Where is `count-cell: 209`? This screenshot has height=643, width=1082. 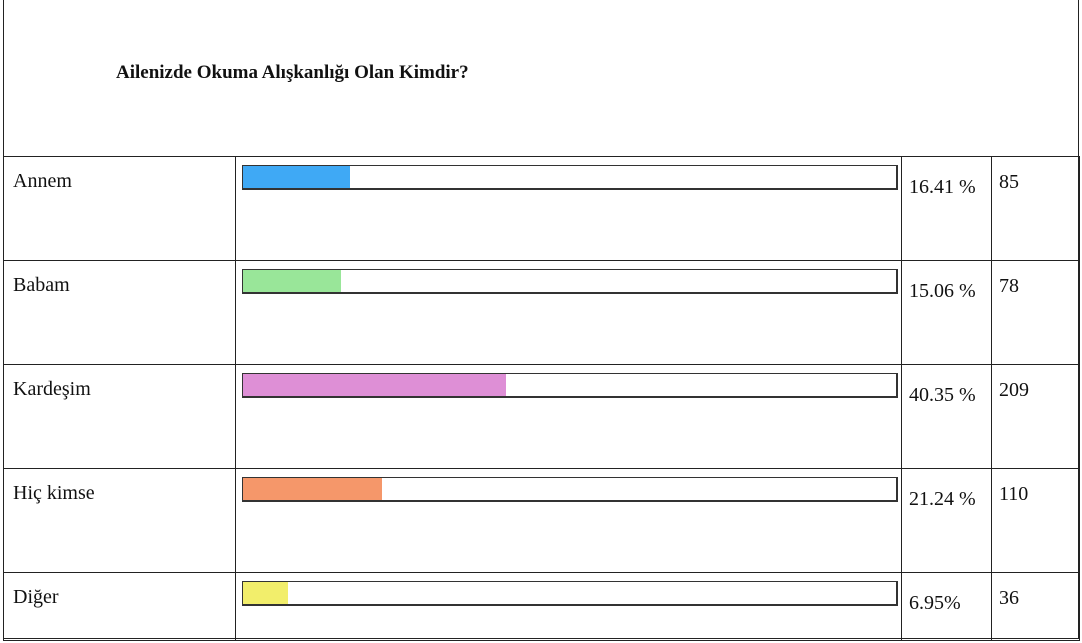
count-cell: 209 is located at coordinates (1035, 416).